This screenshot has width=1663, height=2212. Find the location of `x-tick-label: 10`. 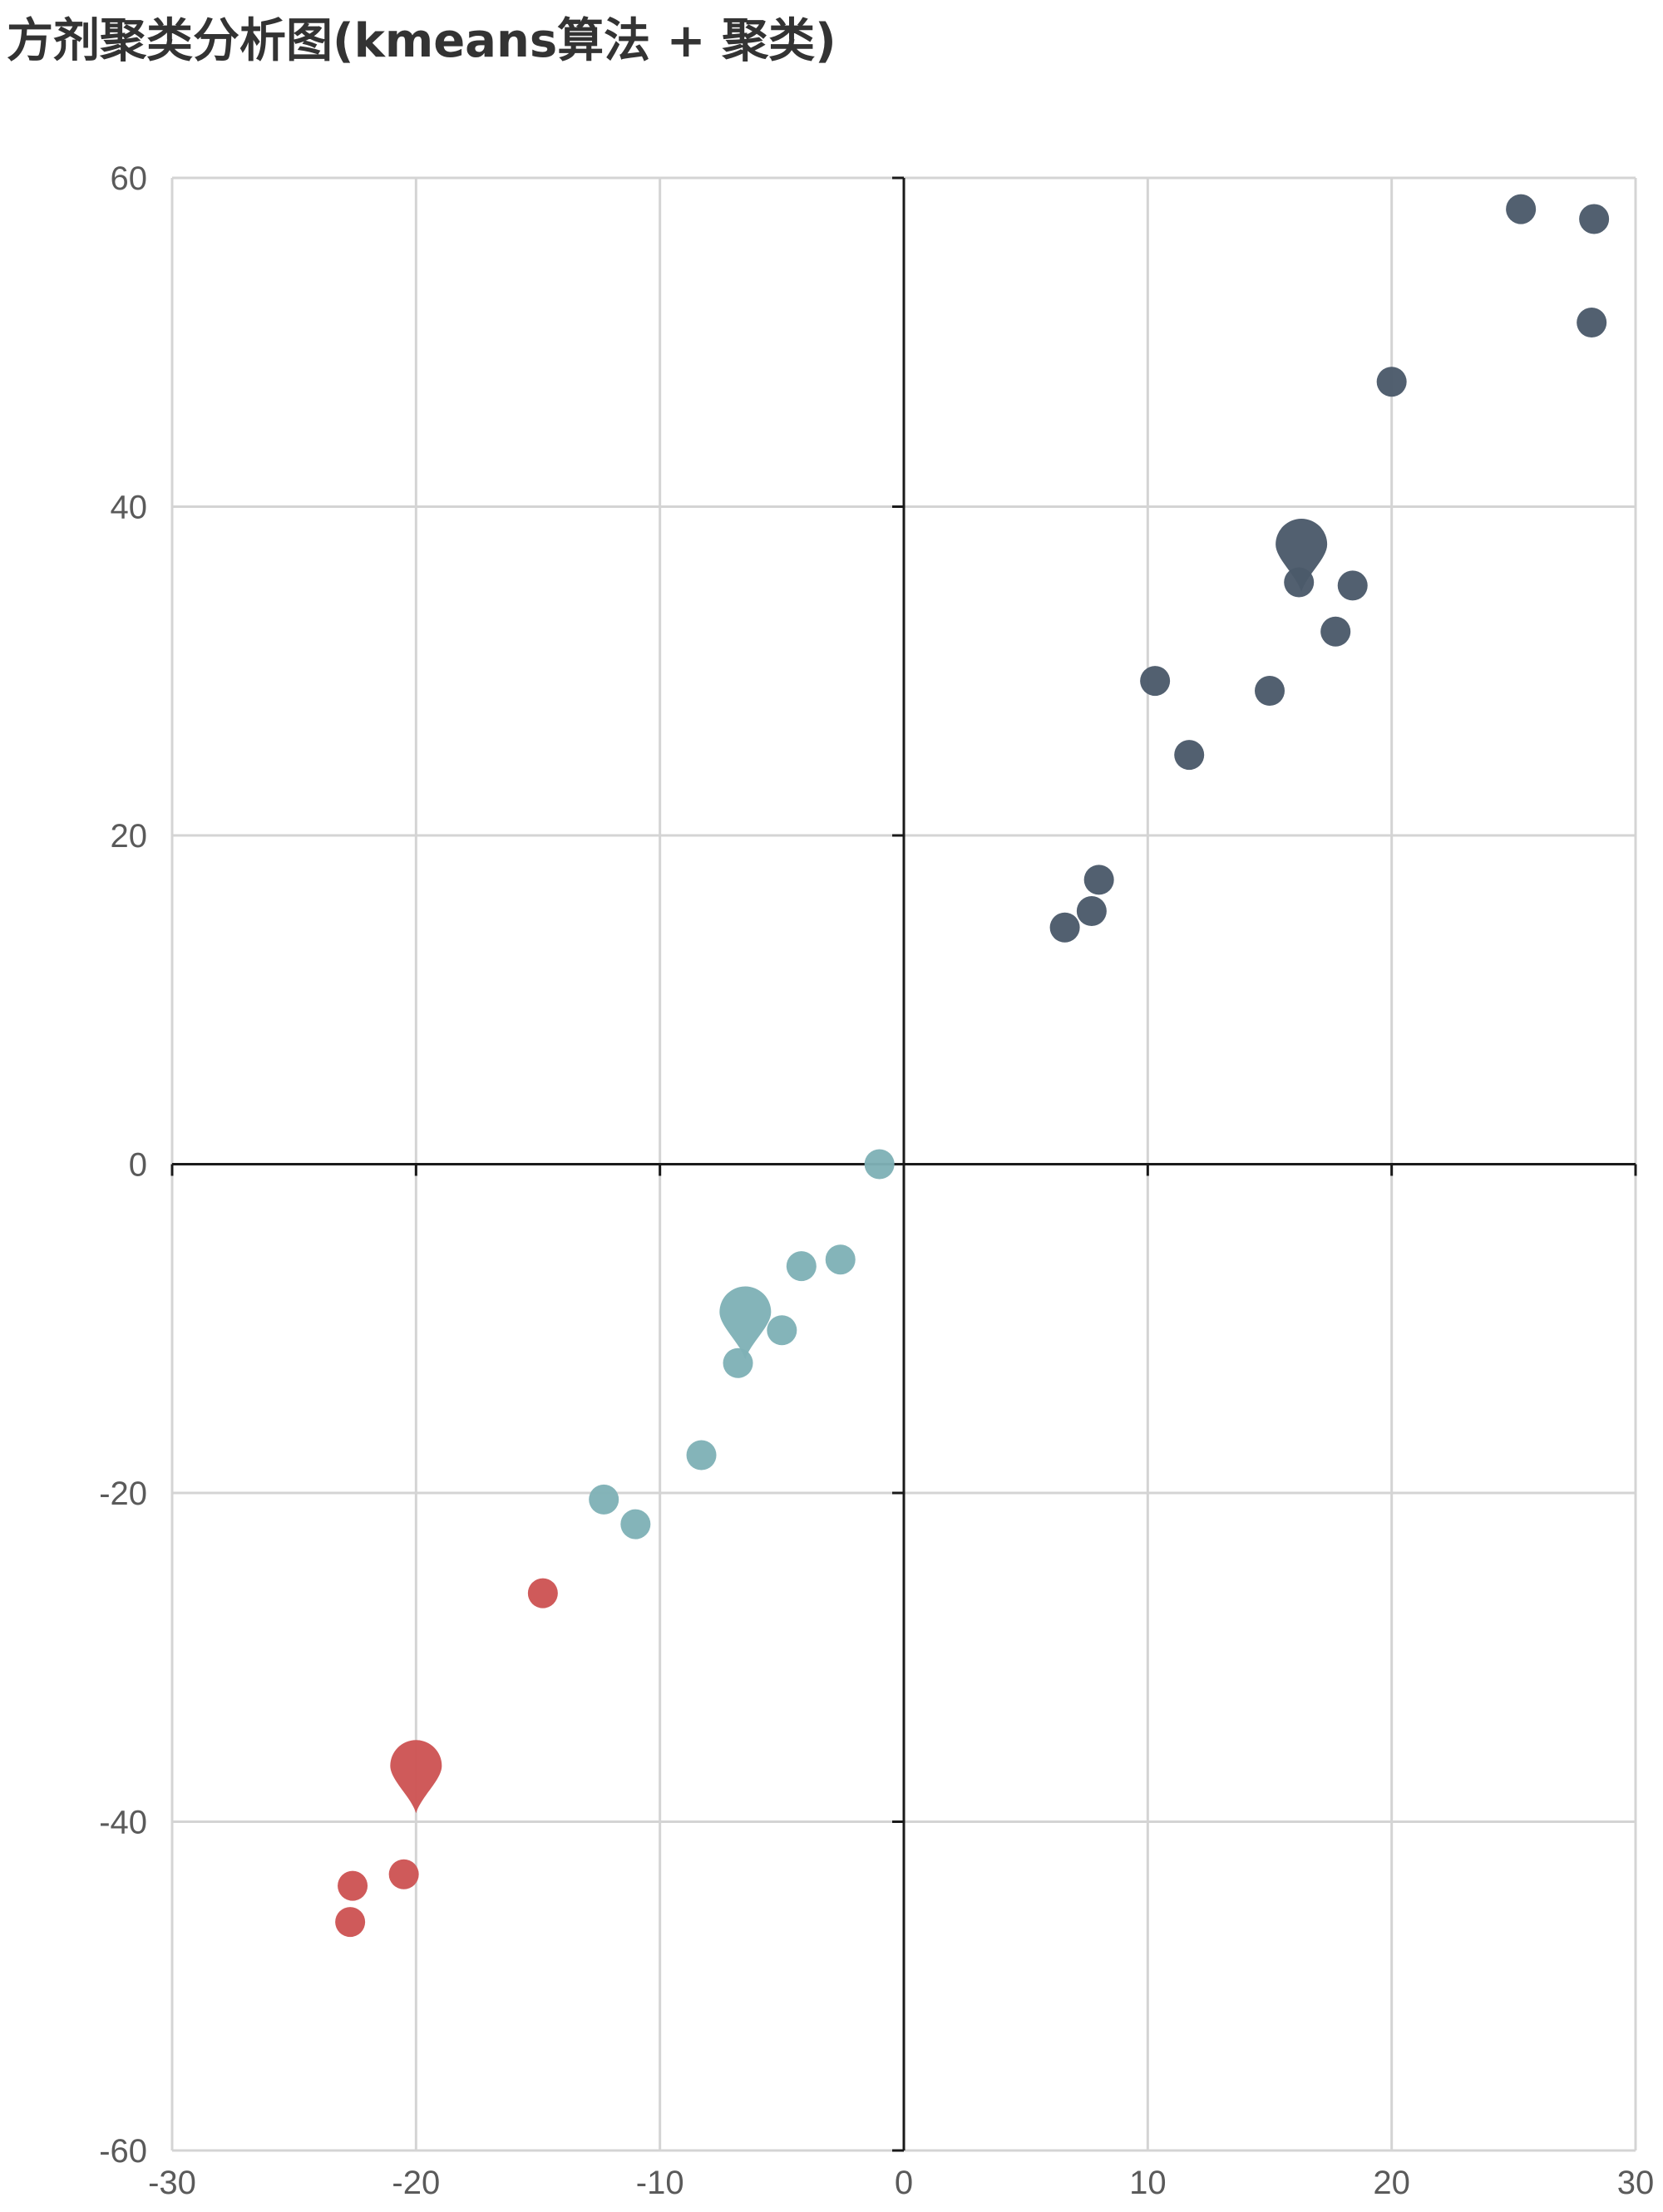

x-tick-label: 10 is located at coordinates (1148, 2183).